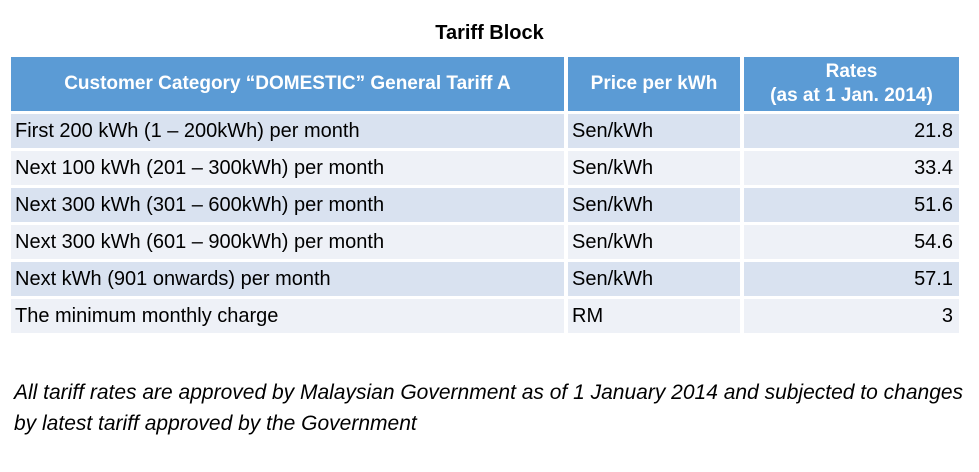  I want to click on header-rates-date: (as at 1 Jan. 2014), so click(851, 95).